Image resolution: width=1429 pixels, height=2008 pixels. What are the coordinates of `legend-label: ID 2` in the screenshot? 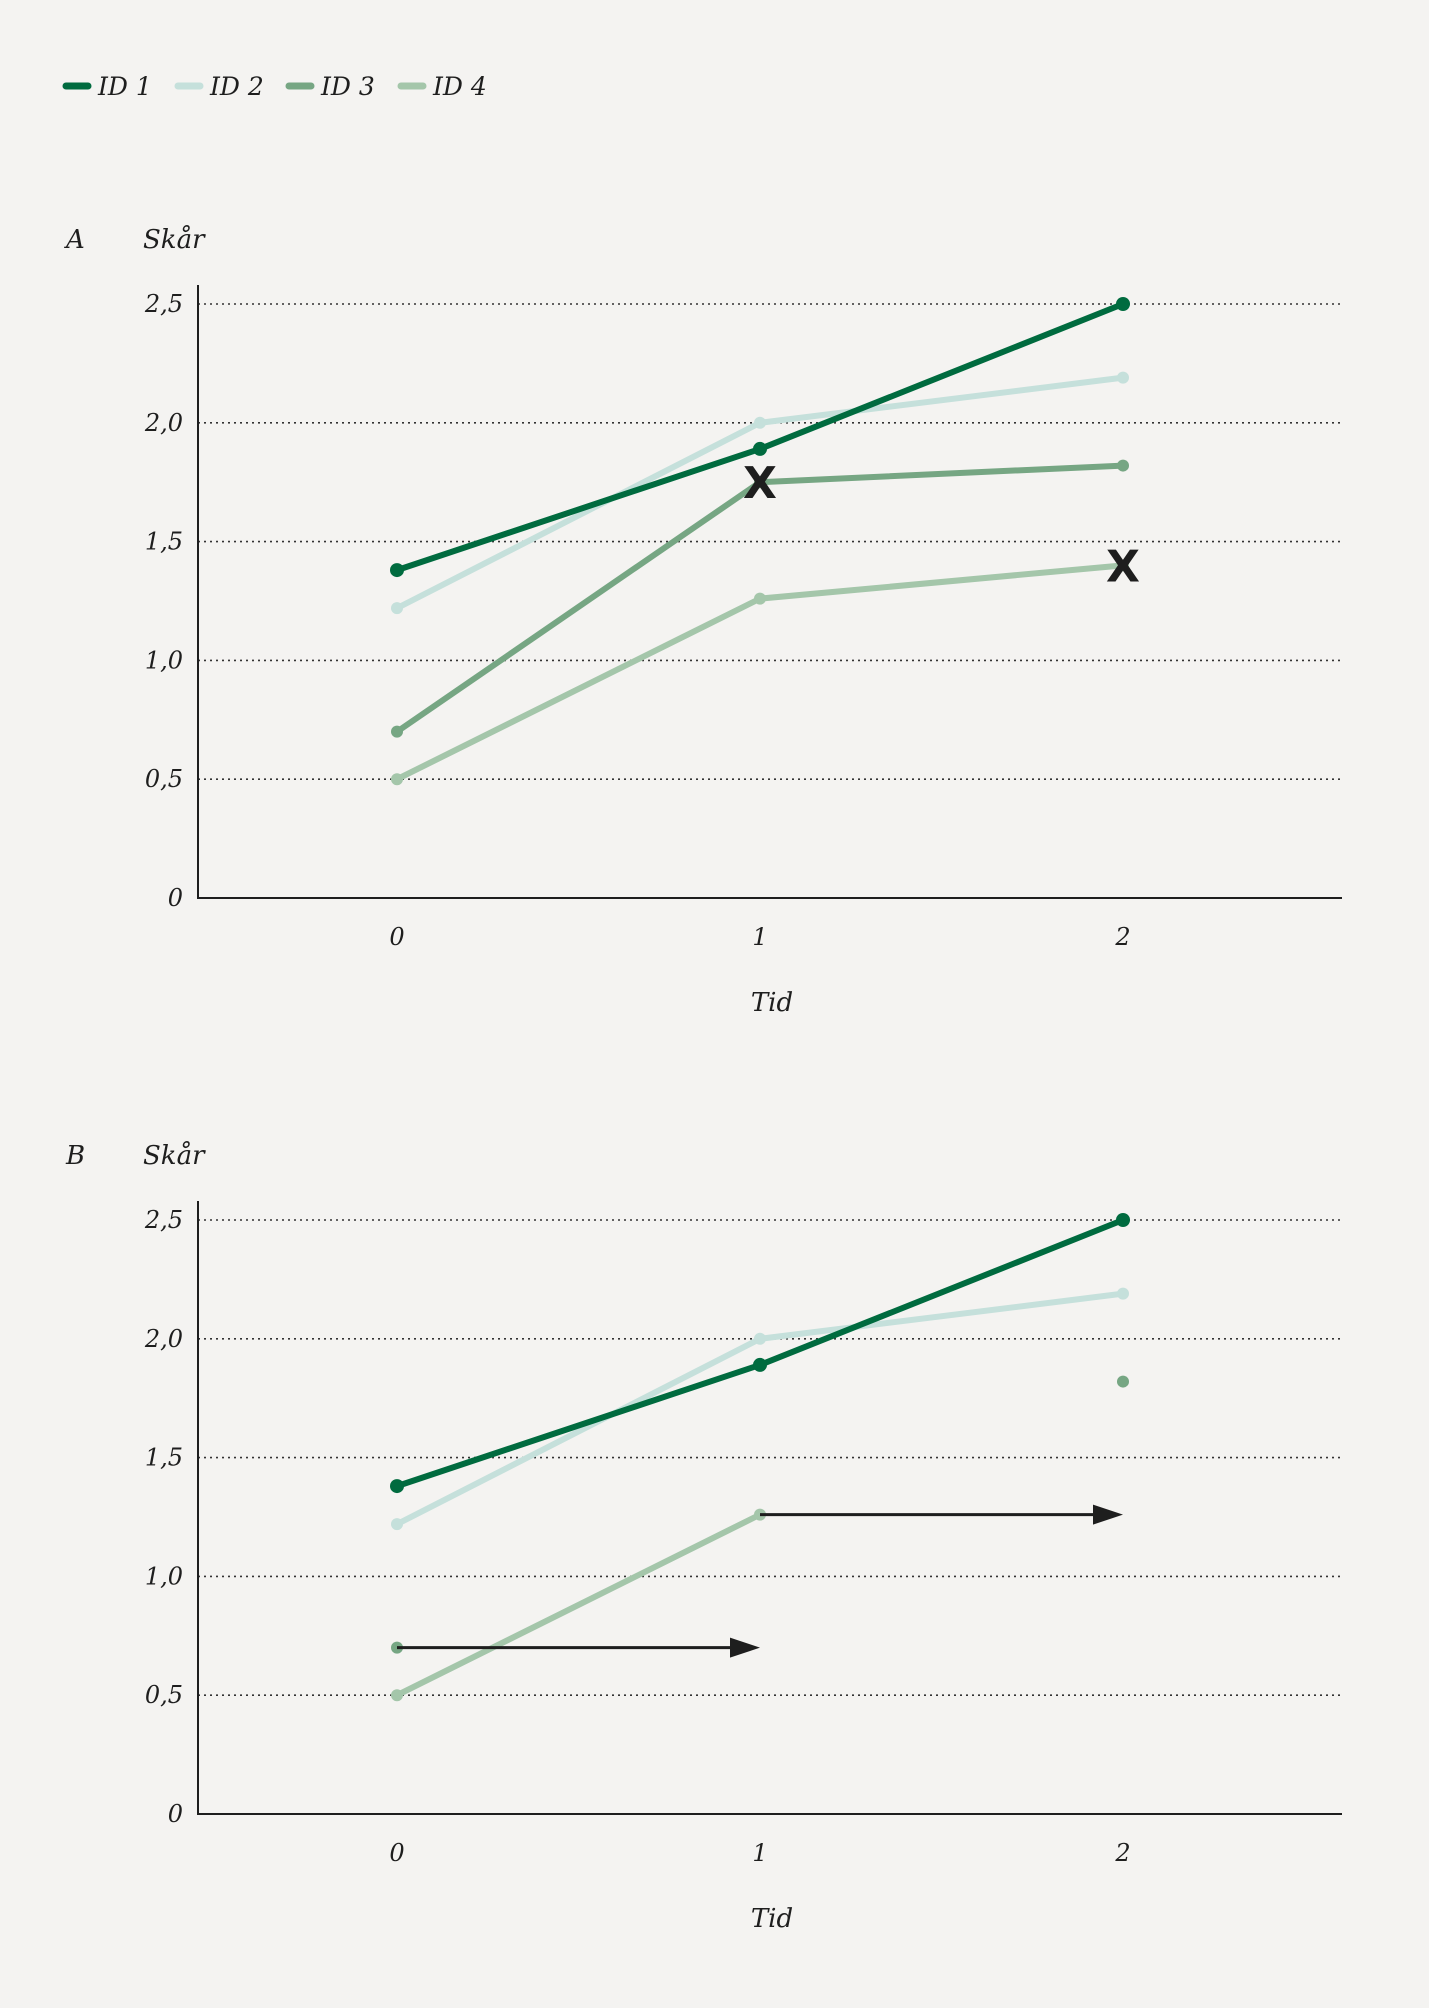 It's located at (236, 86).